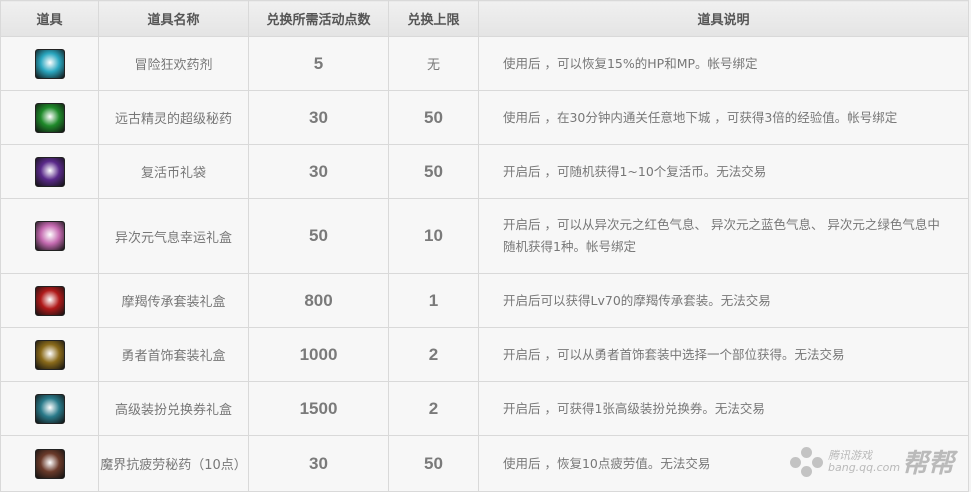 Image resolution: width=971 pixels, height=492 pixels. Describe the element at coordinates (173, 354) in the screenshot. I see `item-name: 勇者首饰套装礼盒` at that location.